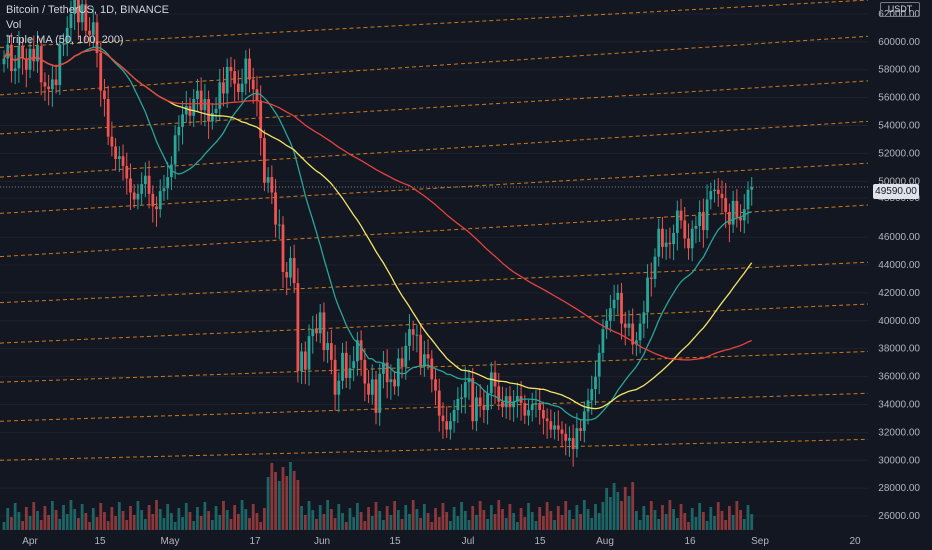  What do you see at coordinates (88, 10) in the screenshot?
I see `symbol-title: Bitcoin / TetherUS, 1D, BINANCE` at bounding box center [88, 10].